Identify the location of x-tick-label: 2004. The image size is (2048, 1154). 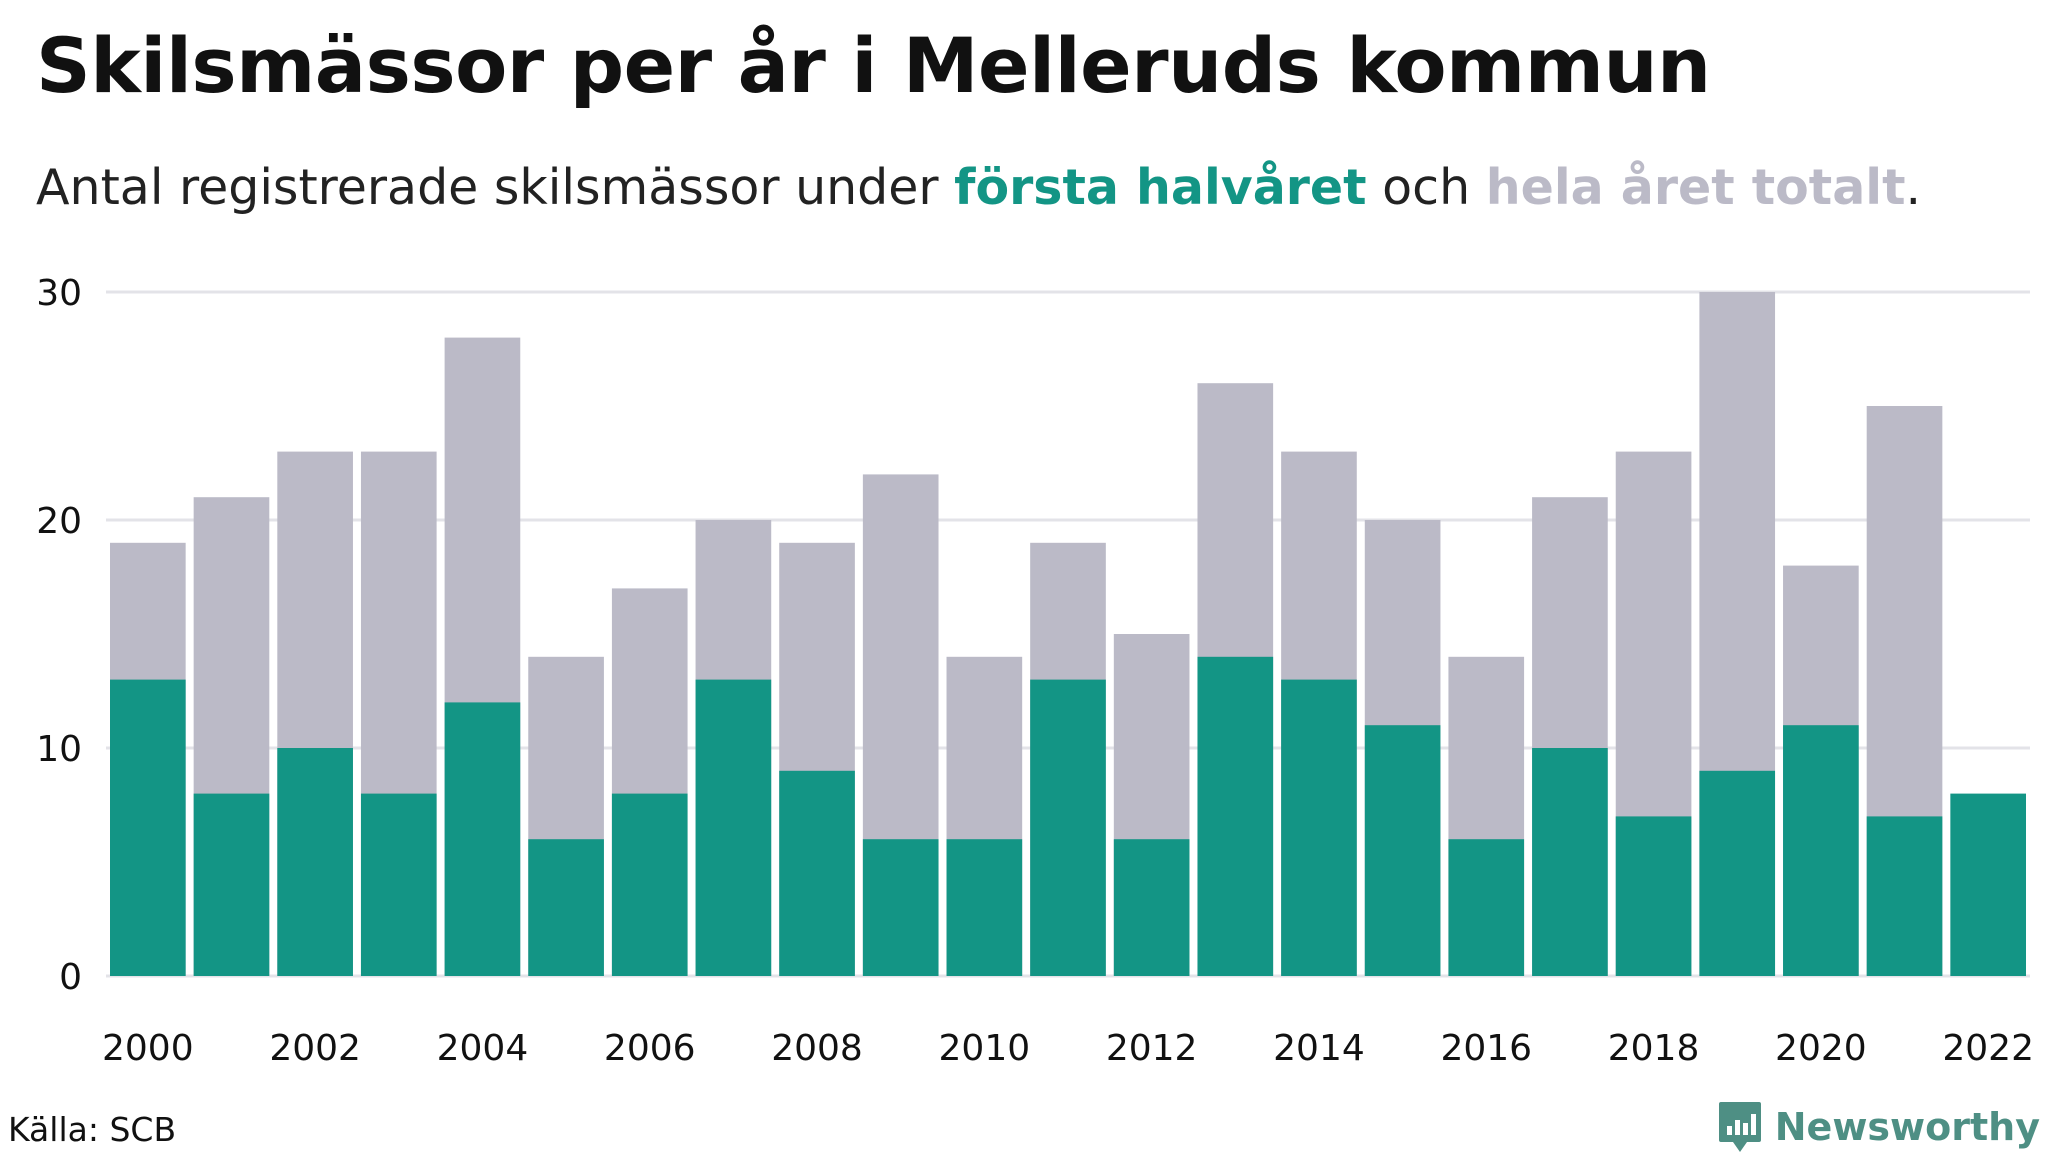
(483, 1048).